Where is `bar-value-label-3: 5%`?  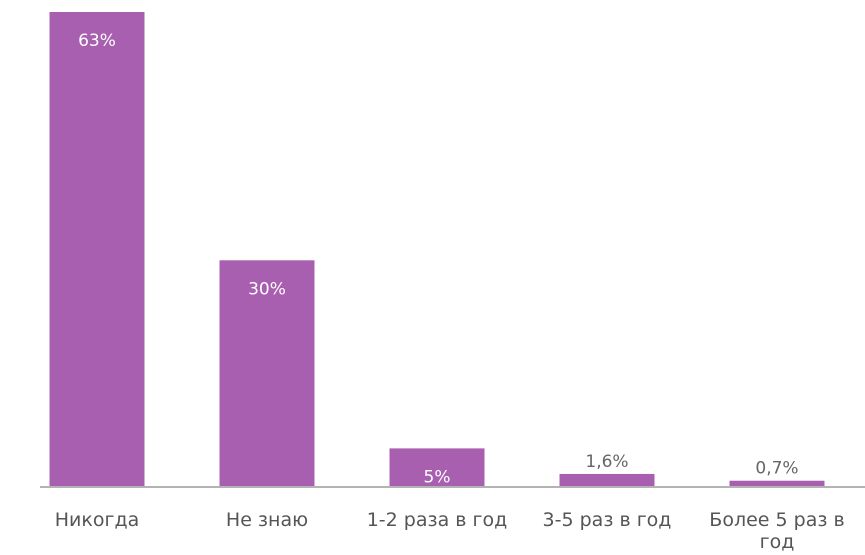 bar-value-label-3: 5% is located at coordinates (437, 477).